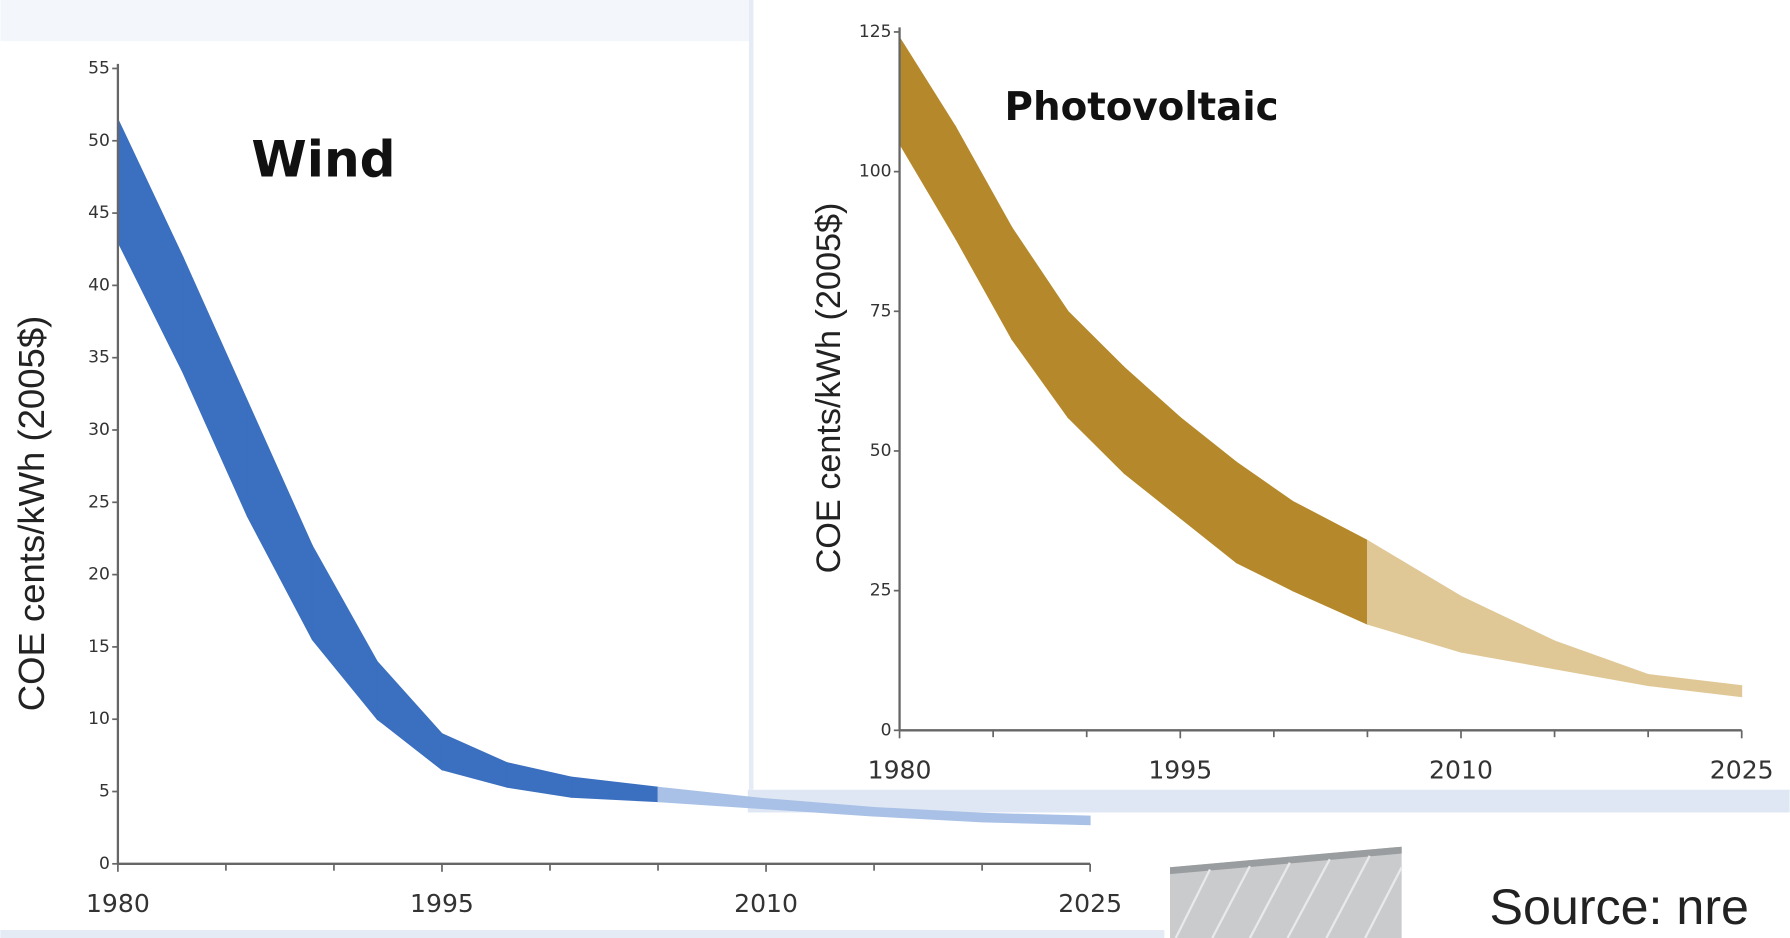 The image size is (1790, 938). What do you see at coordinates (99, 68) in the screenshot?
I see `y-tick-label: 55` at bounding box center [99, 68].